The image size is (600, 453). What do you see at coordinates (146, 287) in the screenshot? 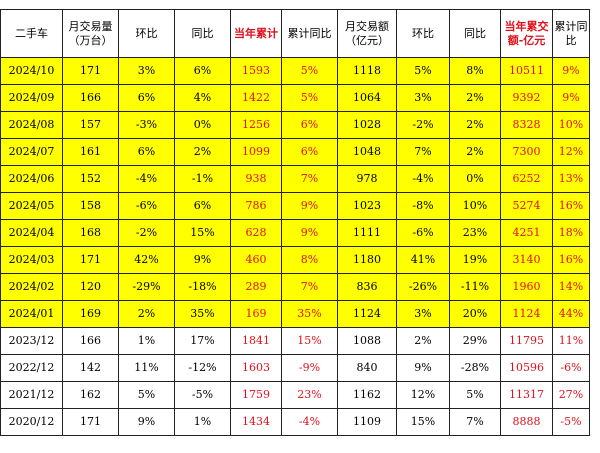
I see `table-cell: -29%` at bounding box center [146, 287].